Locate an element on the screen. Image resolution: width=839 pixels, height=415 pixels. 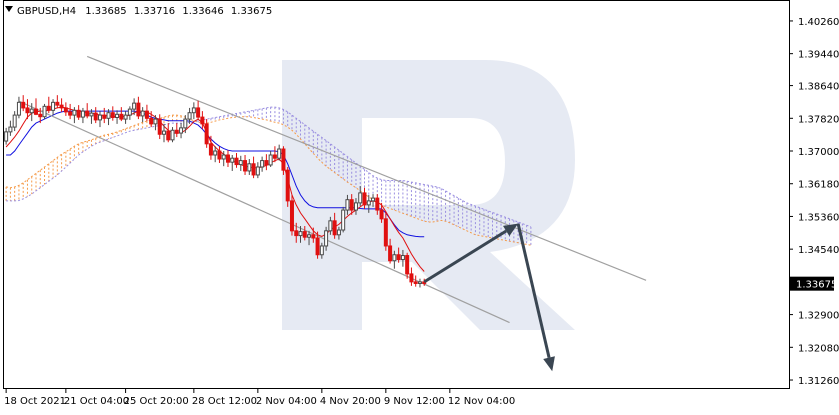
x-tick-label: 28 Oct 12:00 is located at coordinates (224, 401).